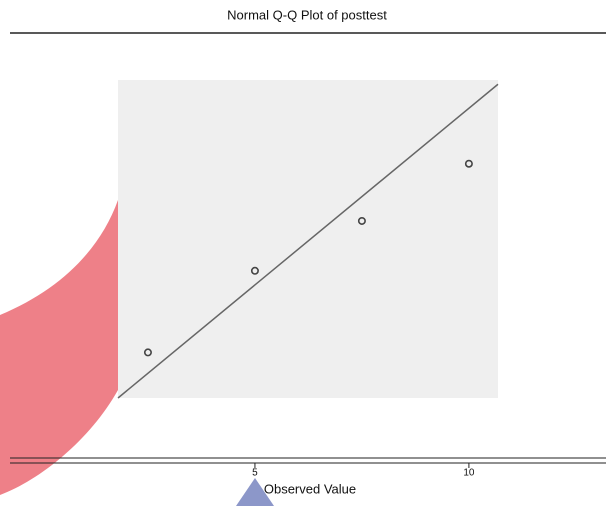 The image size is (616, 506). I want to click on decoration-triangle, so click(255, 492).